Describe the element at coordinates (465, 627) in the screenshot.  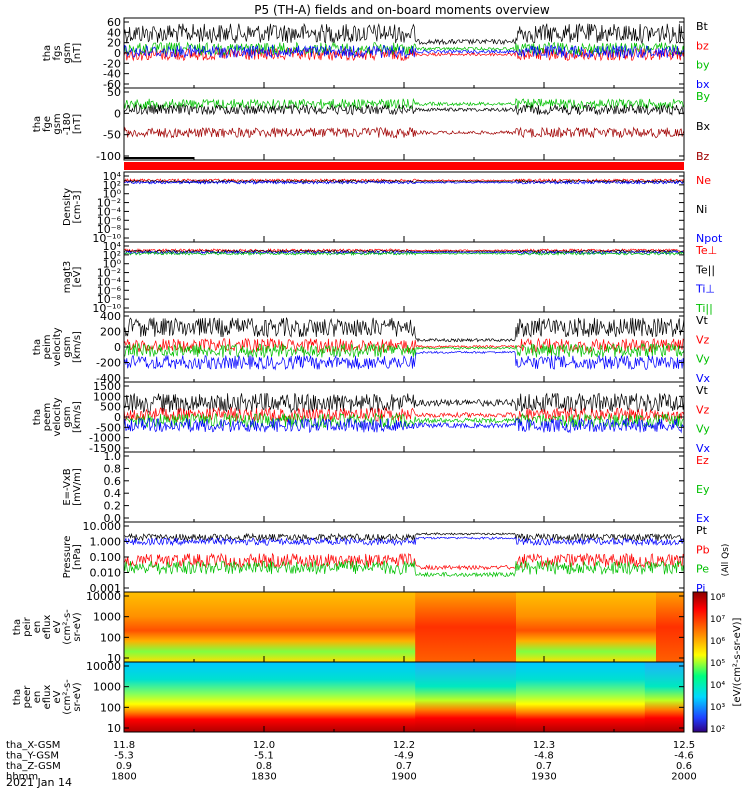
I see `ion-spectrogram-quiet` at that location.